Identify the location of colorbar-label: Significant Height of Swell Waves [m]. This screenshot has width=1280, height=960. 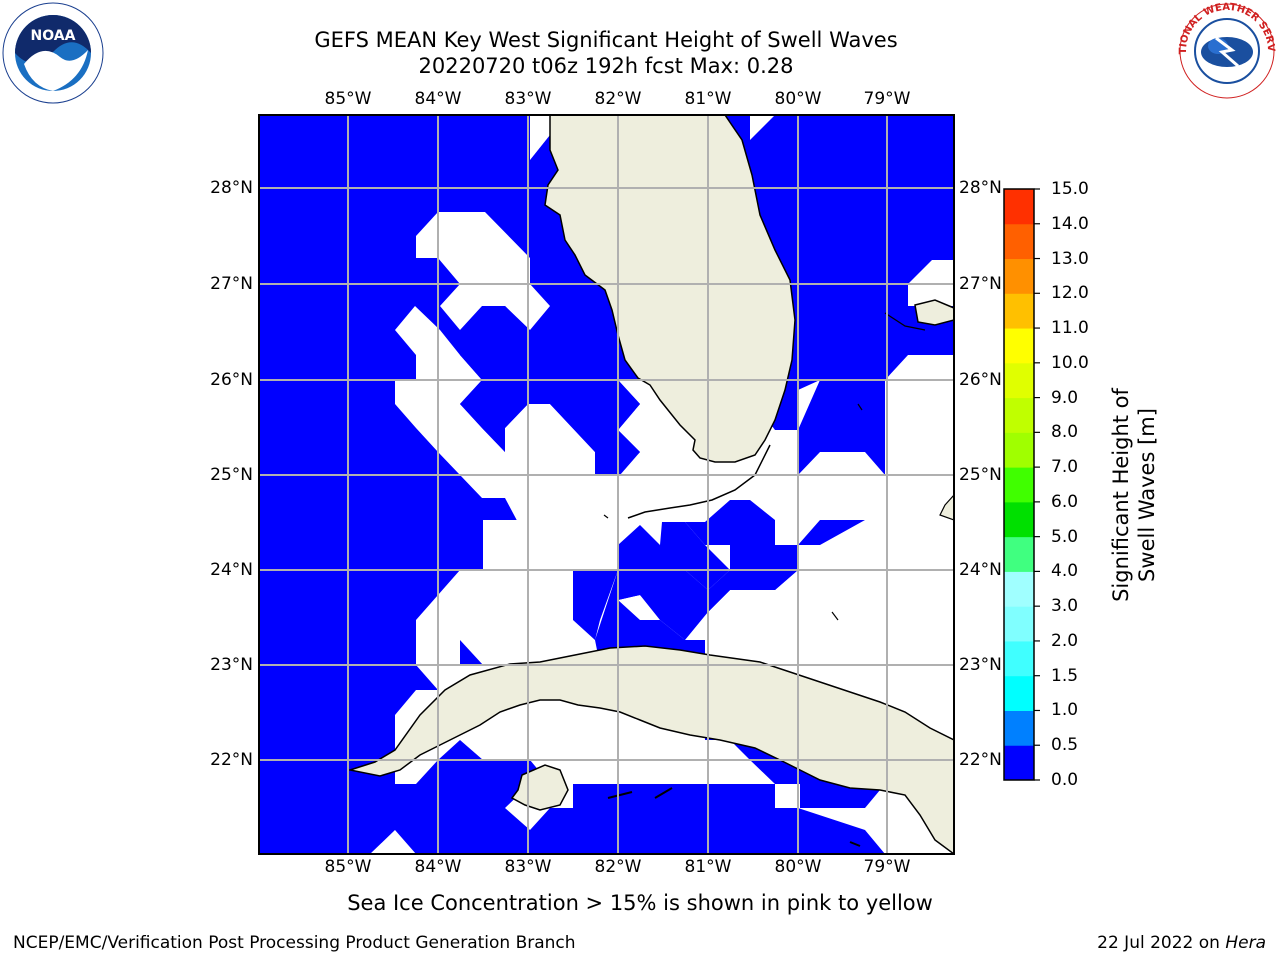
(1134, 495).